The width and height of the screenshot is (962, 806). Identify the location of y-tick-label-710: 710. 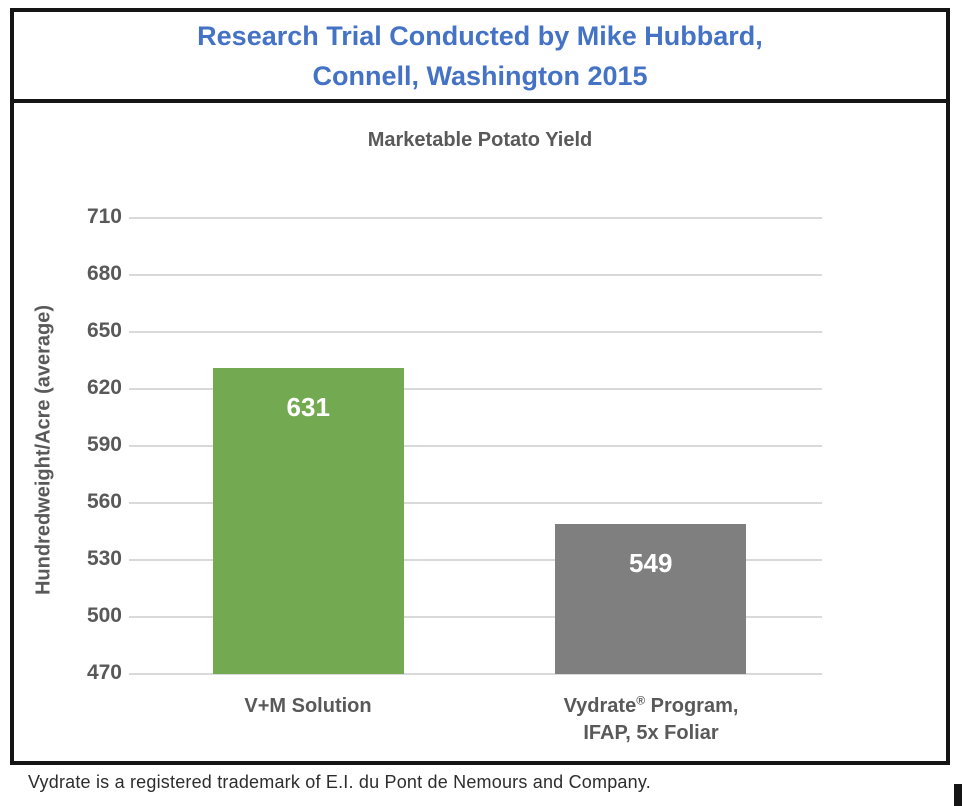
(104, 216).